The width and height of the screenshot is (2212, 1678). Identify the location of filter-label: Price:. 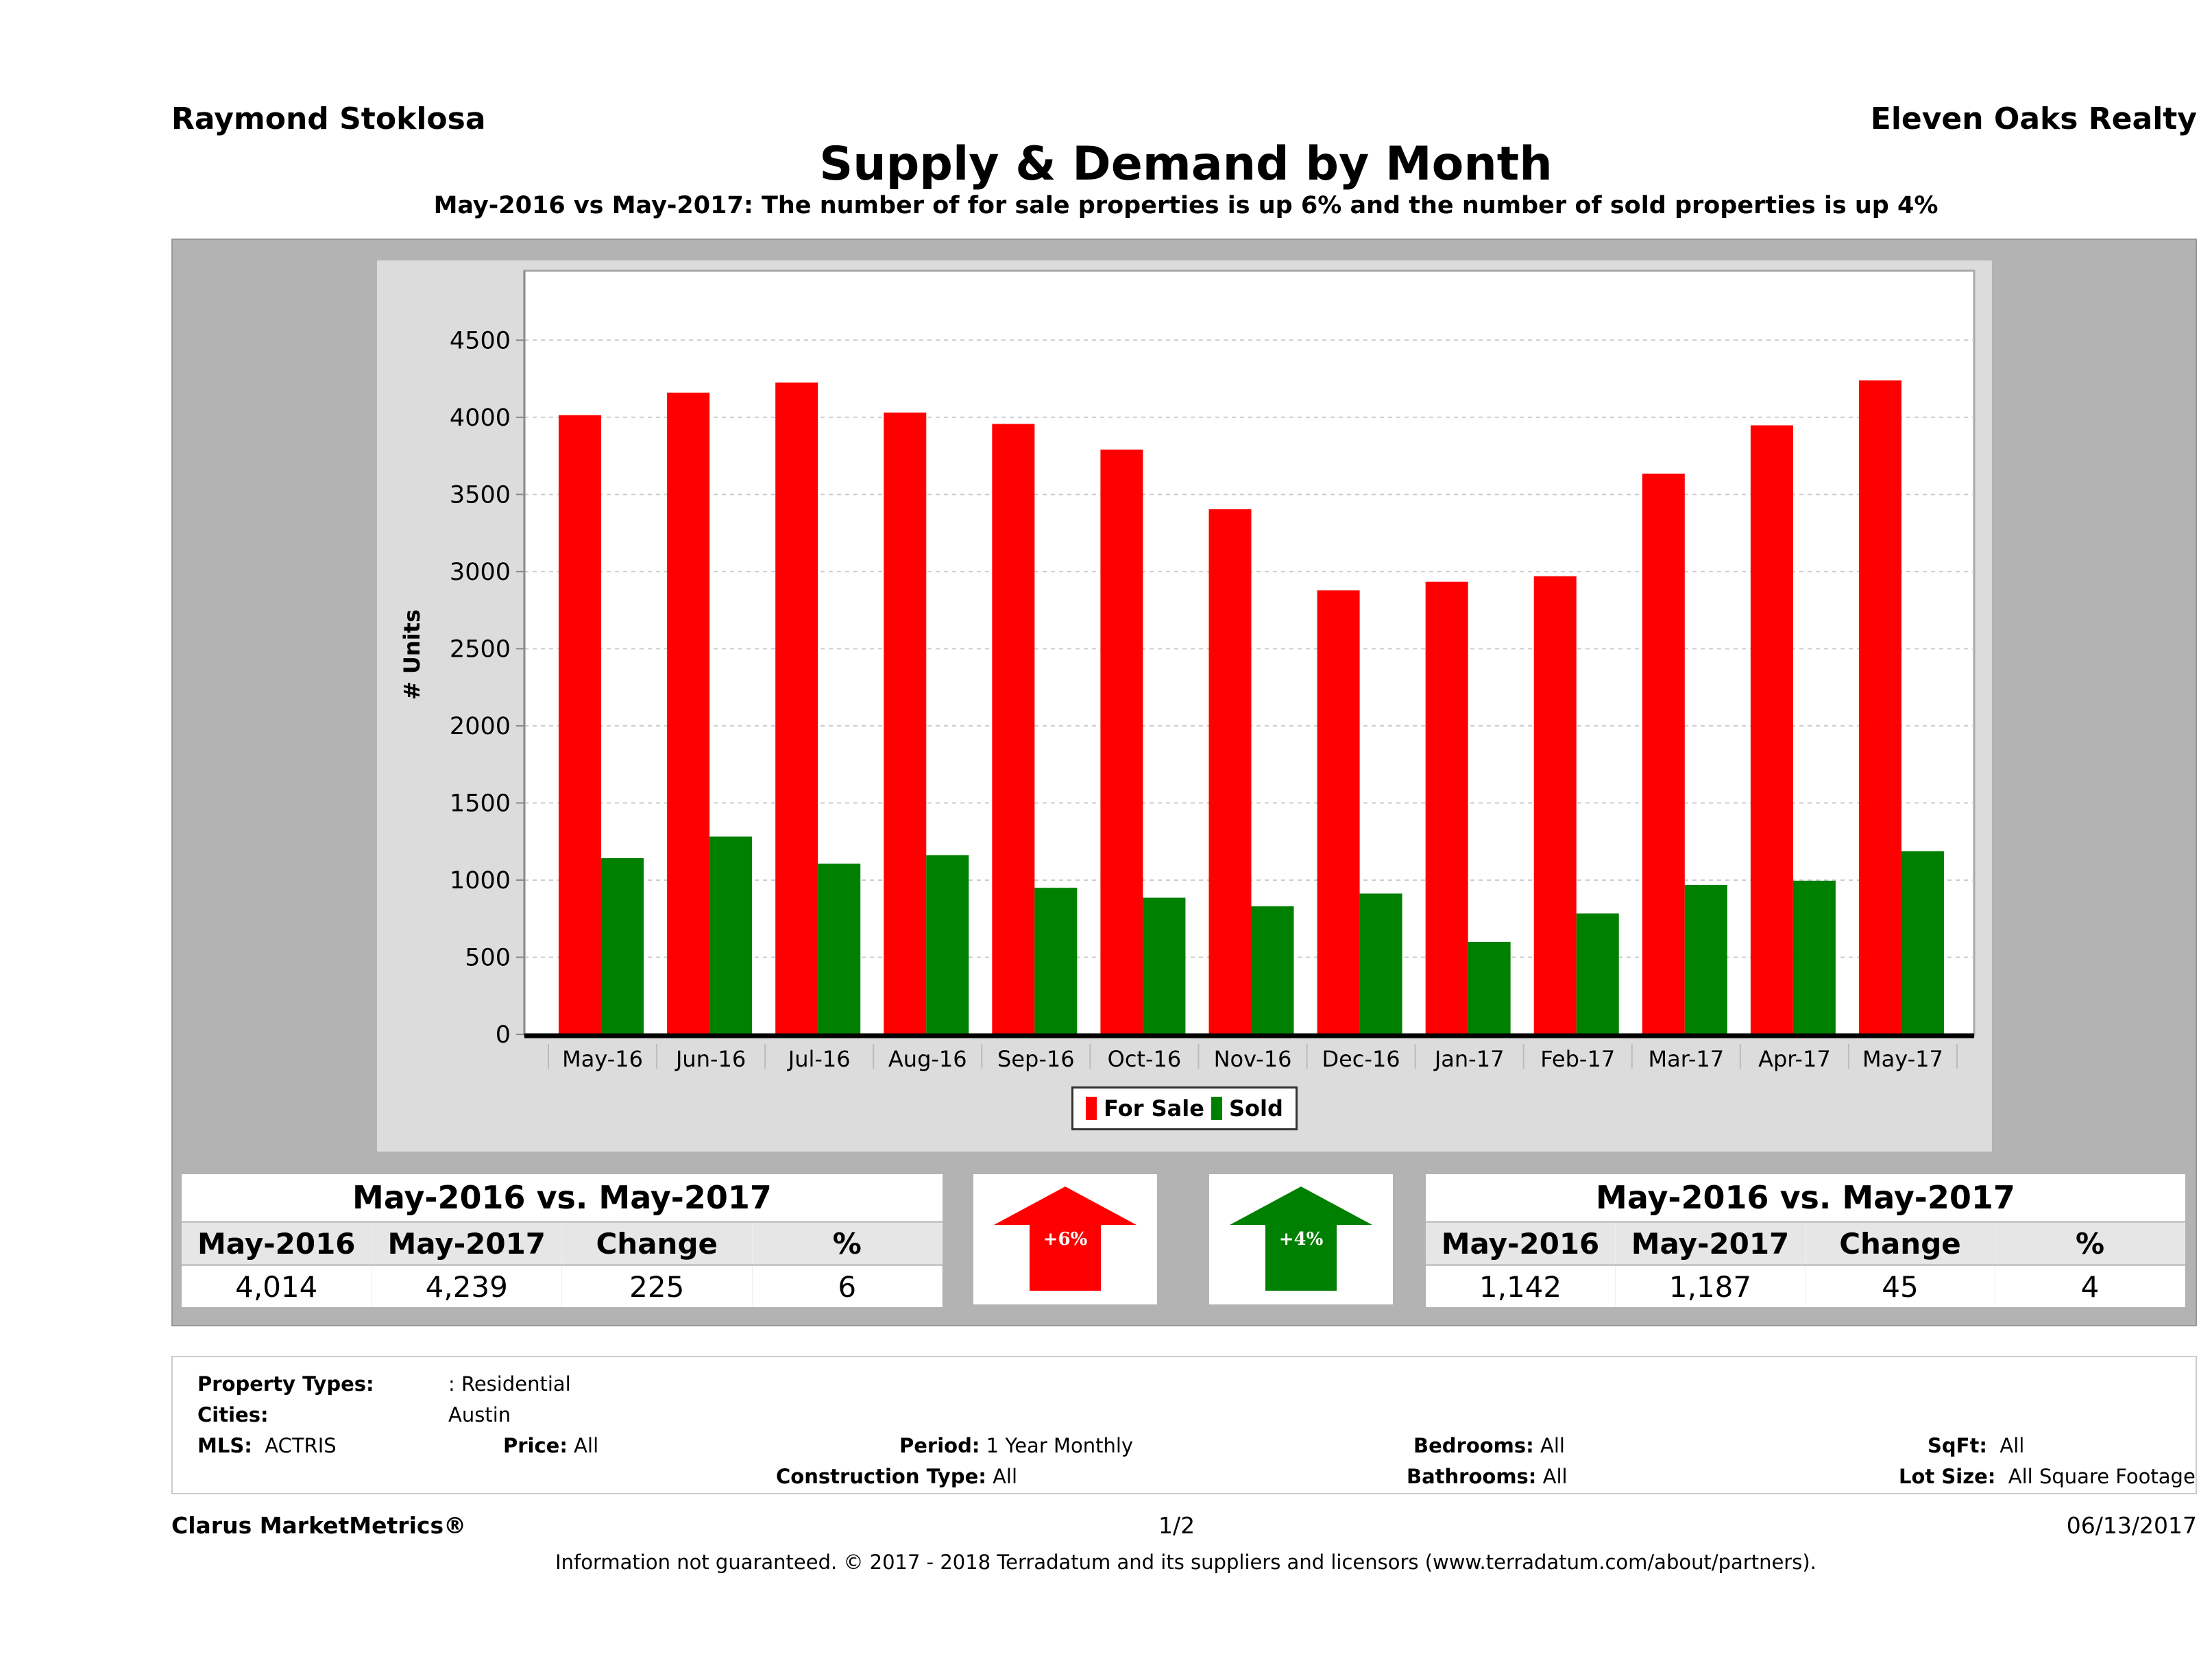
(536, 1445).